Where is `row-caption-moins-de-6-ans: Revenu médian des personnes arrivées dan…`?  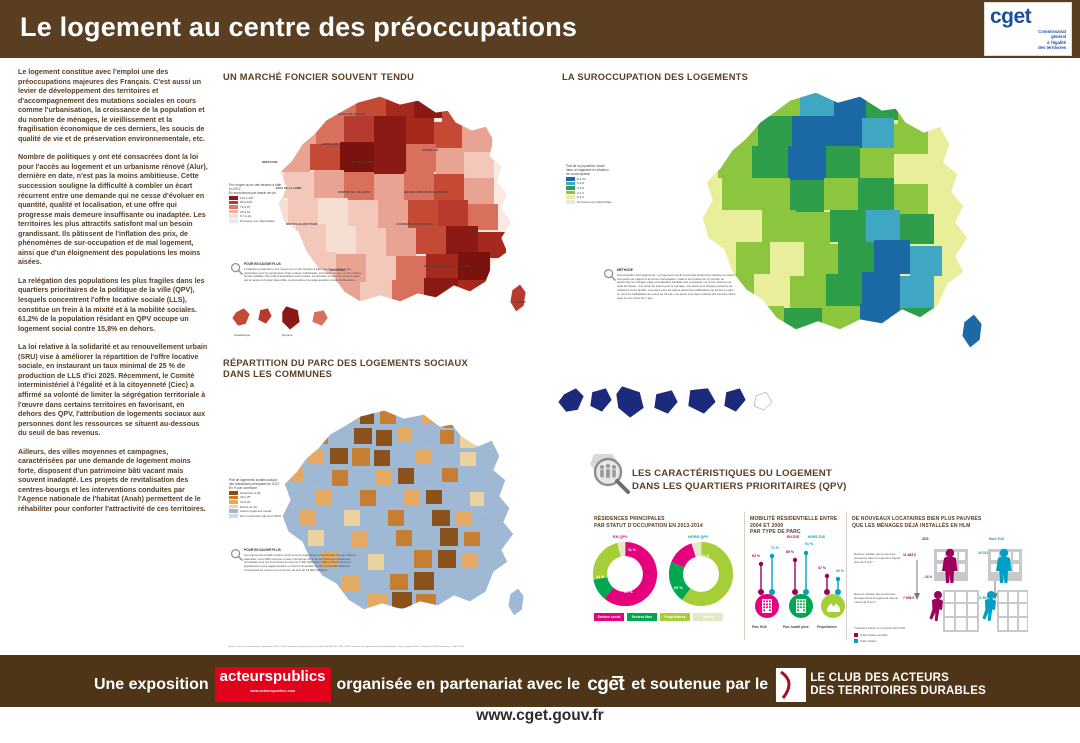 row-caption-moins-de-6-ans: Revenu médian des personnes arrivées dan… is located at coordinates (876, 598).